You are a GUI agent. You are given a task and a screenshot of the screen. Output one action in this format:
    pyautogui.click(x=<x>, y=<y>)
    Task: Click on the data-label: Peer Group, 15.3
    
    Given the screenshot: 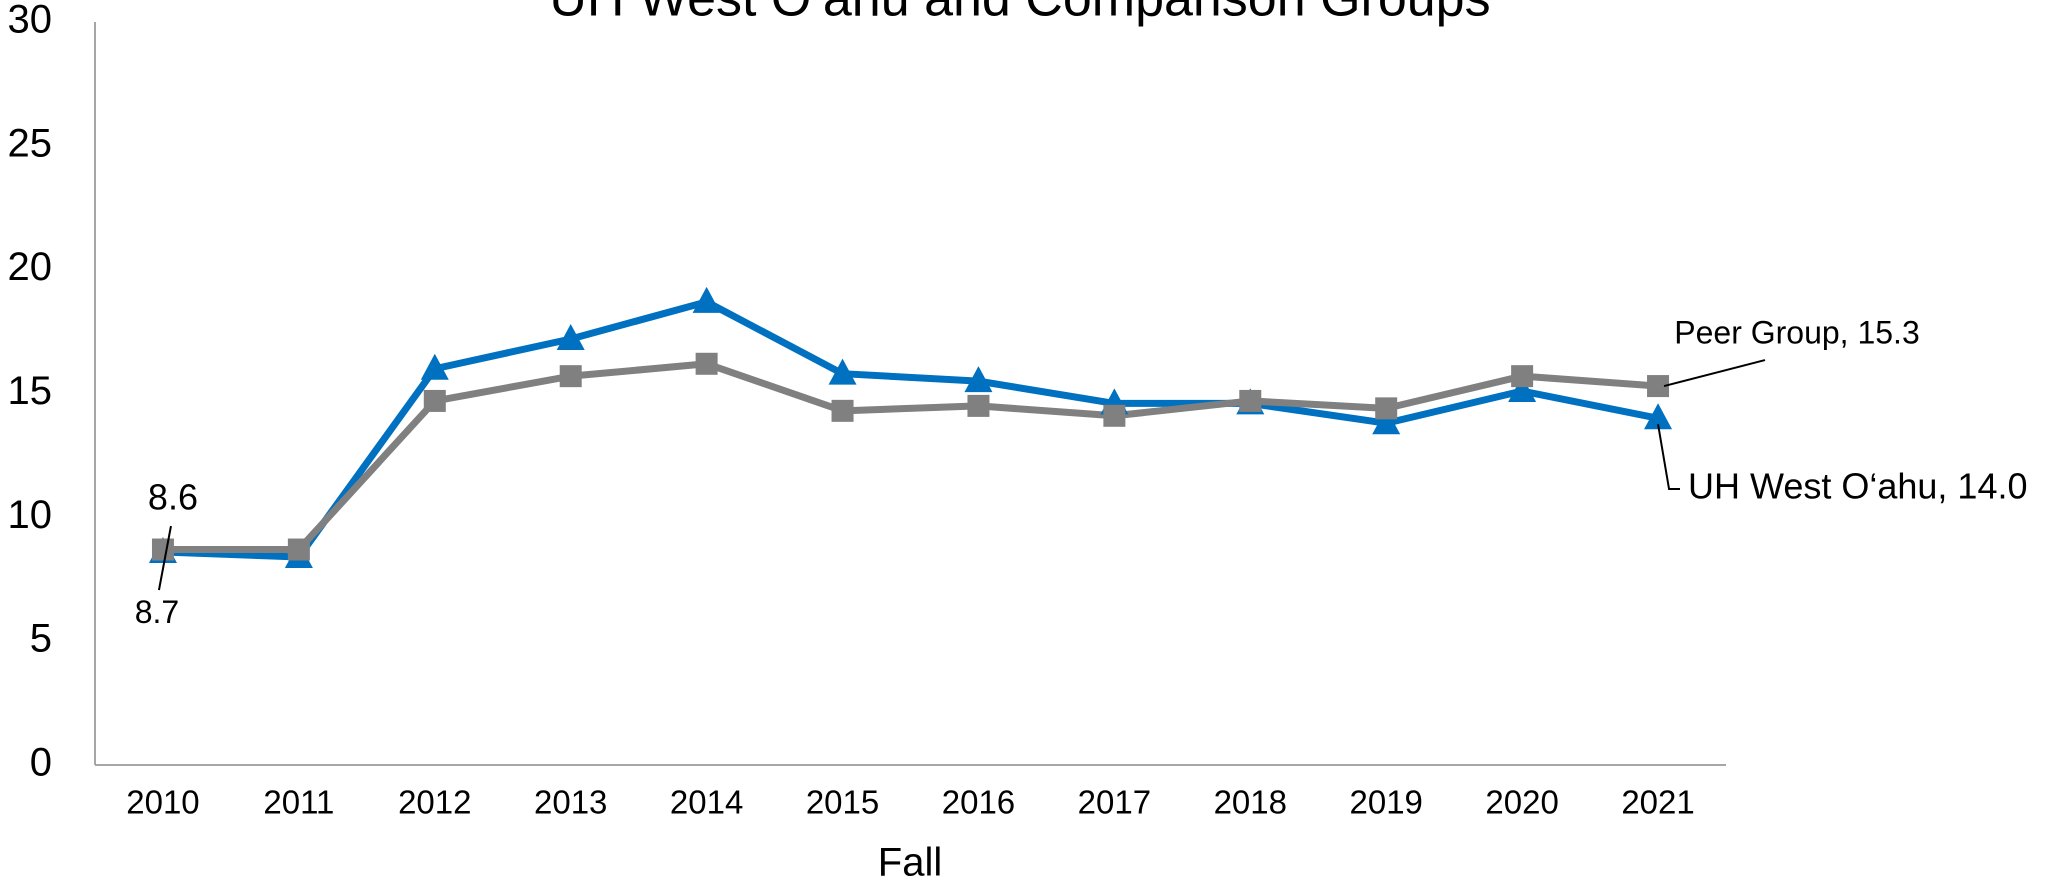 What is the action you would take?
    pyautogui.click(x=1796, y=332)
    